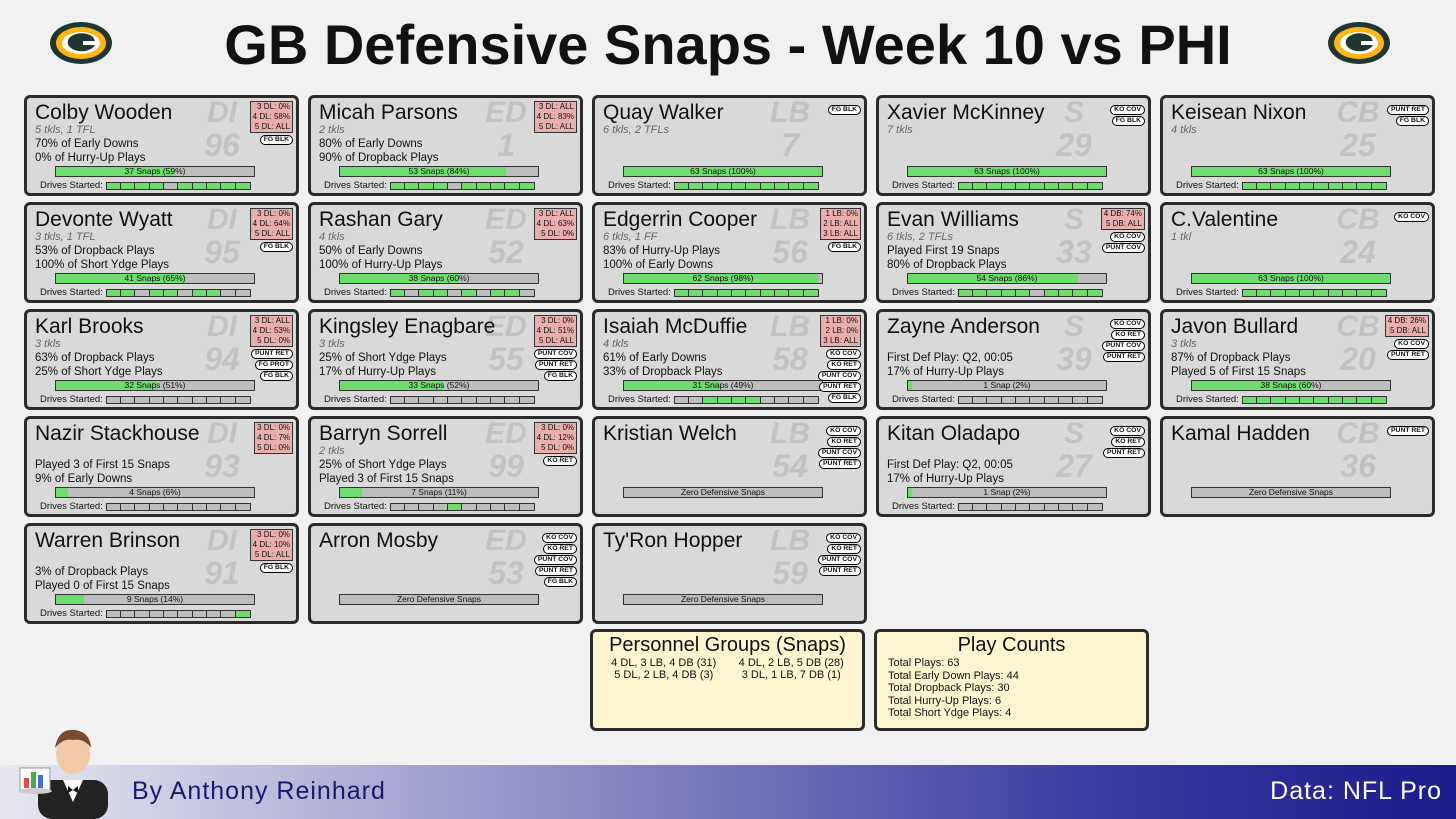 The image size is (1456, 819). Describe the element at coordinates (790, 573) in the screenshot. I see `jersey-number: 59` at that location.